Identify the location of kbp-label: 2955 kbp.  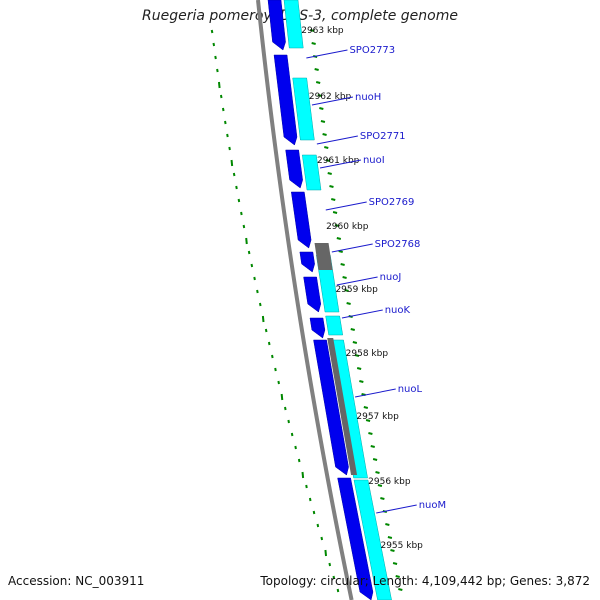
(401, 546).